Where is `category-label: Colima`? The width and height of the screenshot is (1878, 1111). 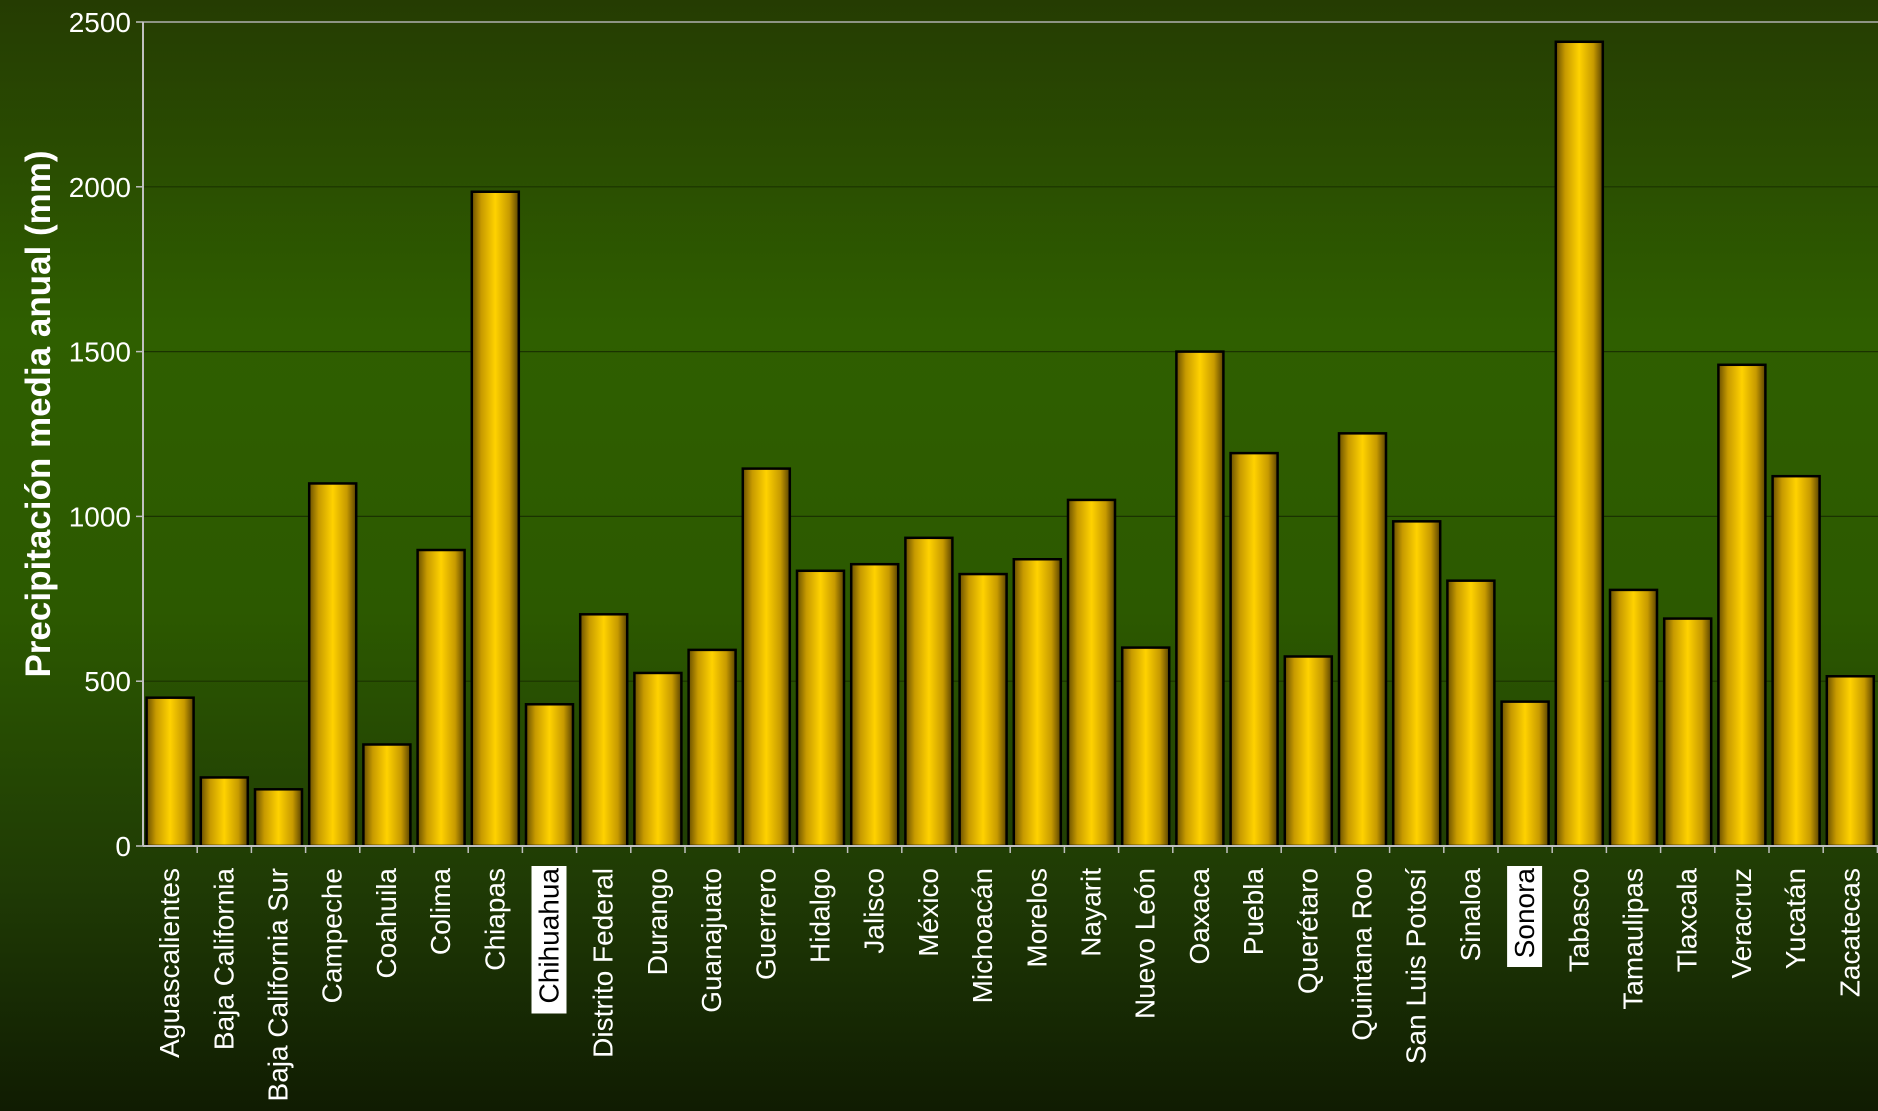 category-label: Colima is located at coordinates (440, 912).